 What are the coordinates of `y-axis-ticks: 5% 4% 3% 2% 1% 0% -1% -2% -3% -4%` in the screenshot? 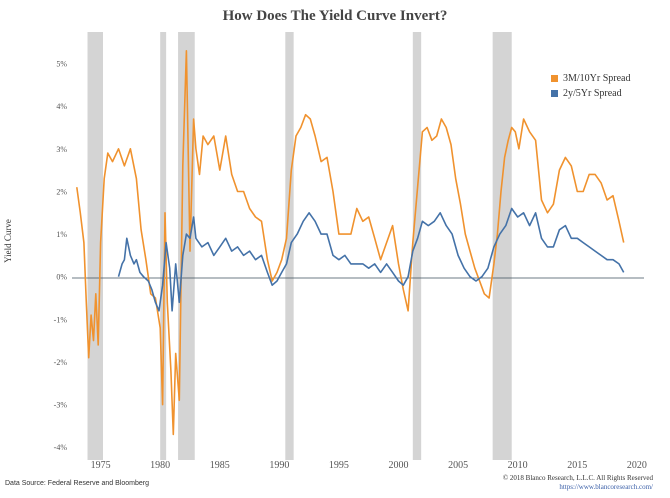 It's located at (61, 256).